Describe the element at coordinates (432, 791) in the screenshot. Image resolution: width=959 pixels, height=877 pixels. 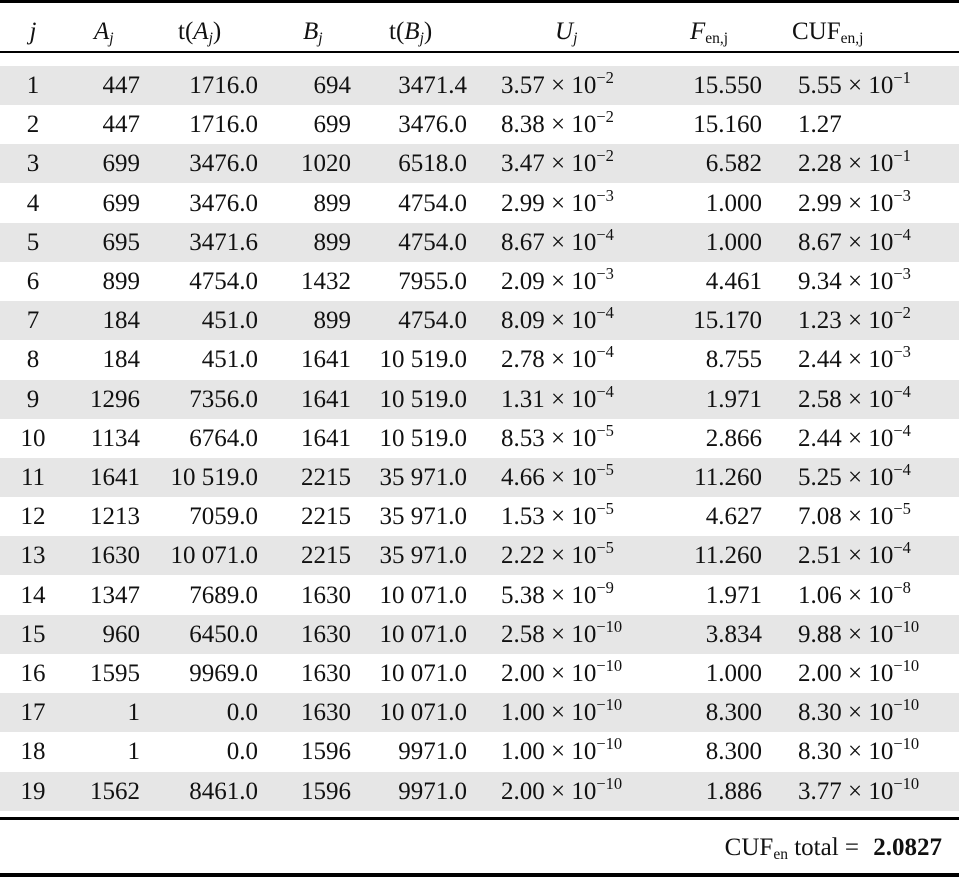
I see `cell-col-tb: 9971.0` at that location.